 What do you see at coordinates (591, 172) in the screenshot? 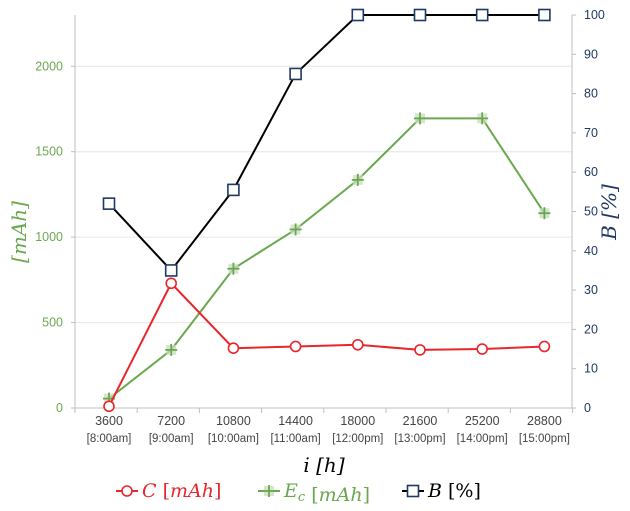
I see `y-right-tick-label: 60` at bounding box center [591, 172].